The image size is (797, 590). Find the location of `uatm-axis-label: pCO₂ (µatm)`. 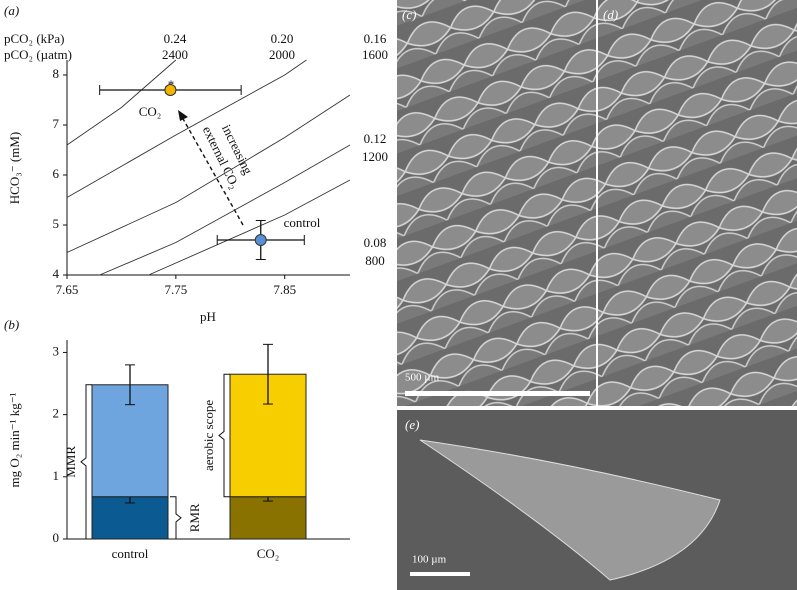

uatm-axis-label: pCO₂ (µatm) is located at coordinates (38, 54).